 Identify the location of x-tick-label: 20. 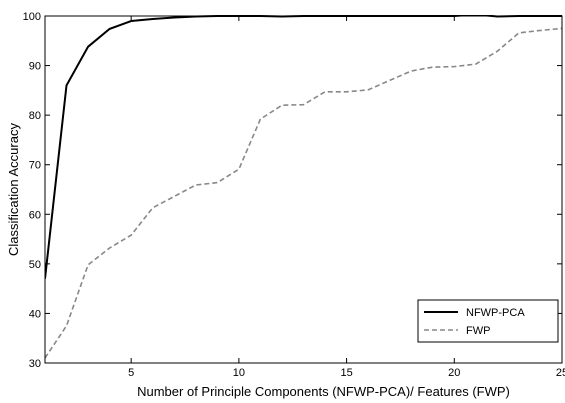
(454, 373).